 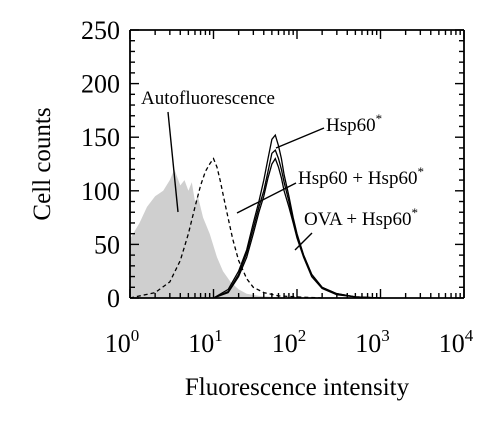 I want to click on x-tick-label: 10³, so click(x=372, y=342).